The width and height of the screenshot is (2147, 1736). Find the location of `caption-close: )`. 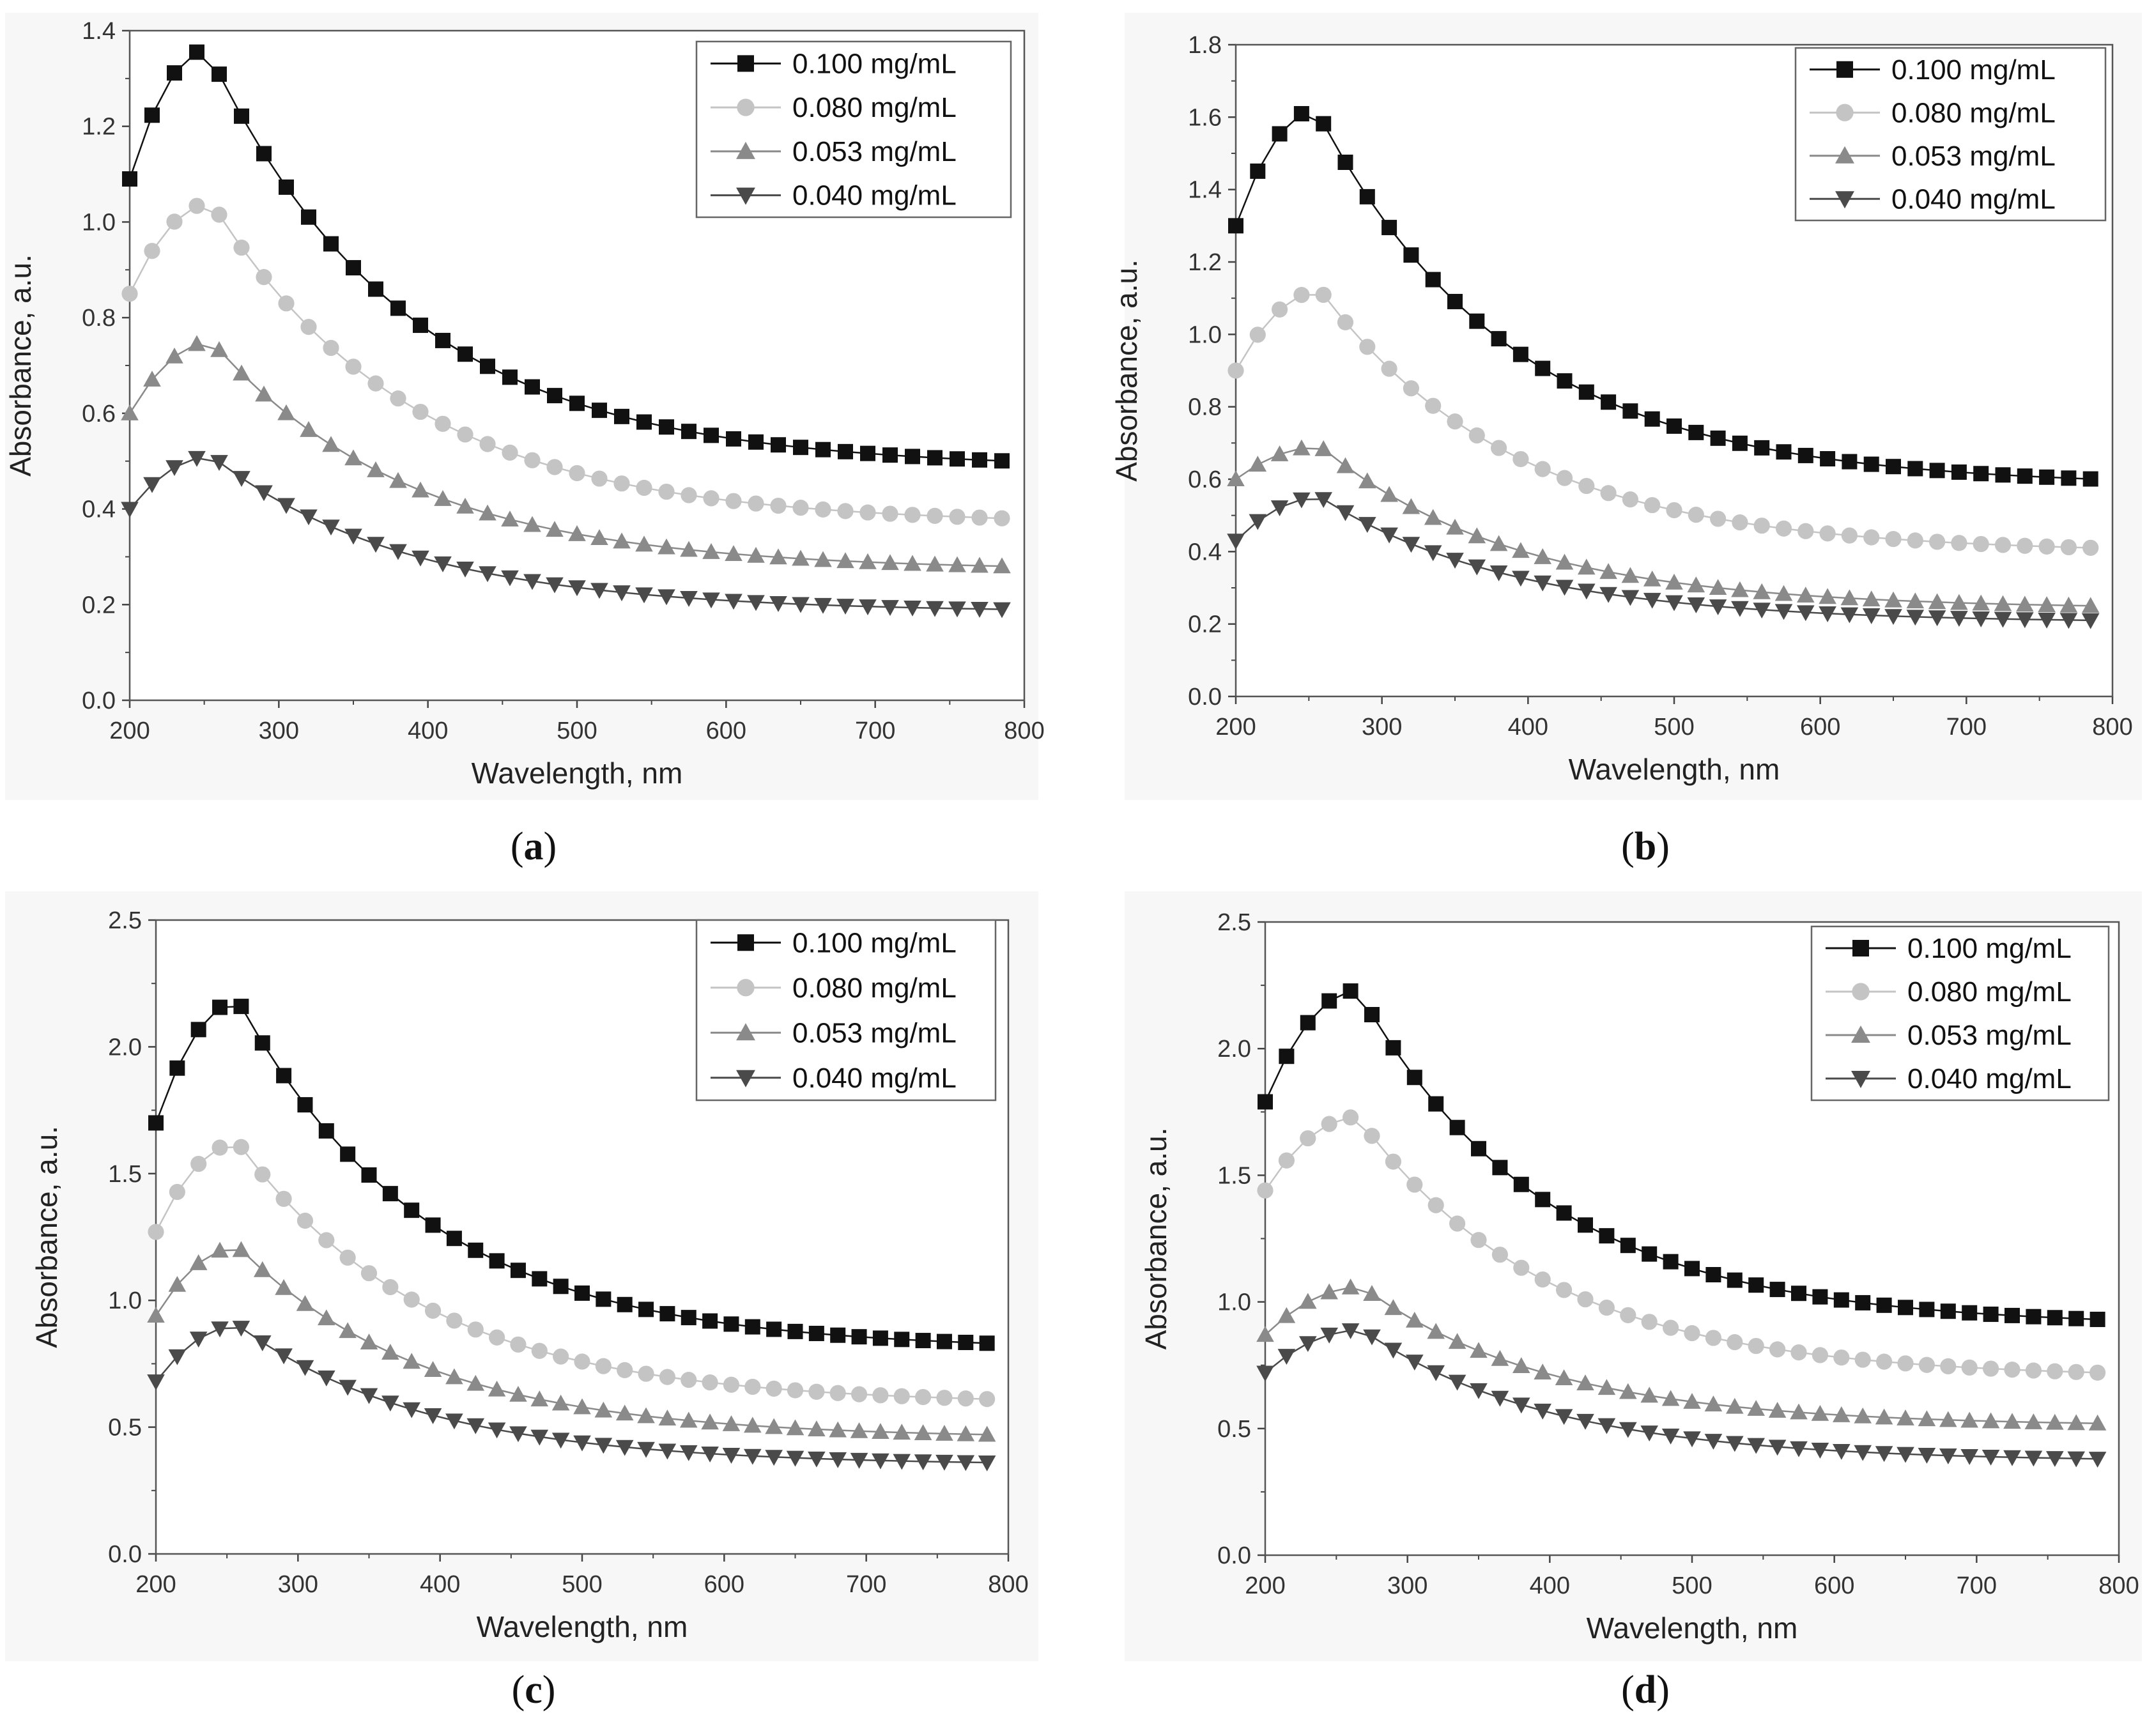

caption-close: ) is located at coordinates (1663, 1690).